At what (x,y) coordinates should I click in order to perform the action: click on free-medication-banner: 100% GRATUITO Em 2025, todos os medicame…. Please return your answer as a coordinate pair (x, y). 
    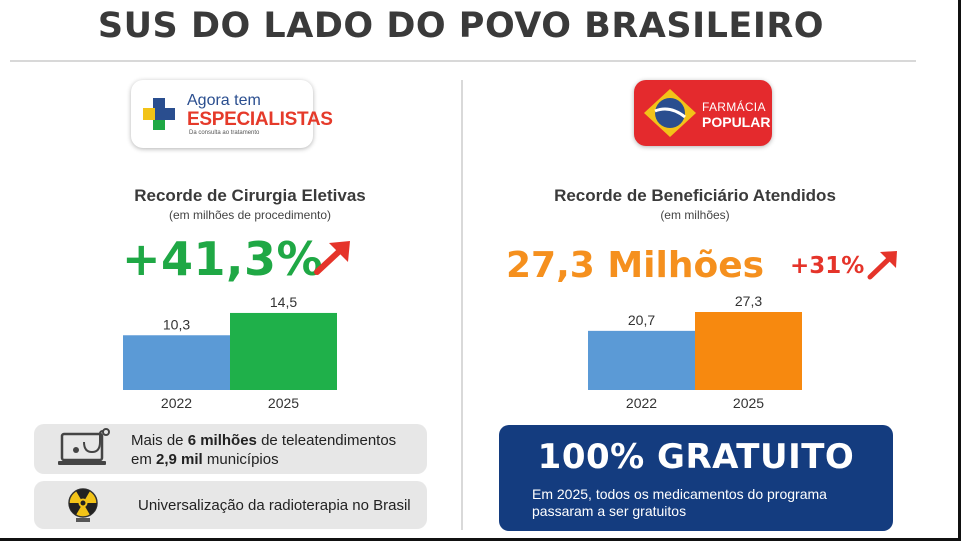
    Looking at the image, I should click on (696, 478).